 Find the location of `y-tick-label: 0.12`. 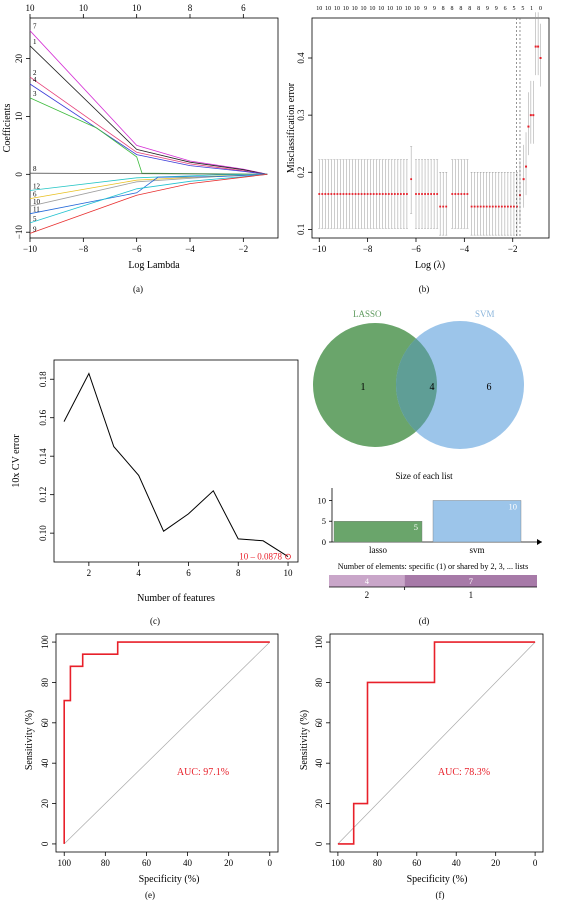

y-tick-label: 0.12 is located at coordinates (43, 495).